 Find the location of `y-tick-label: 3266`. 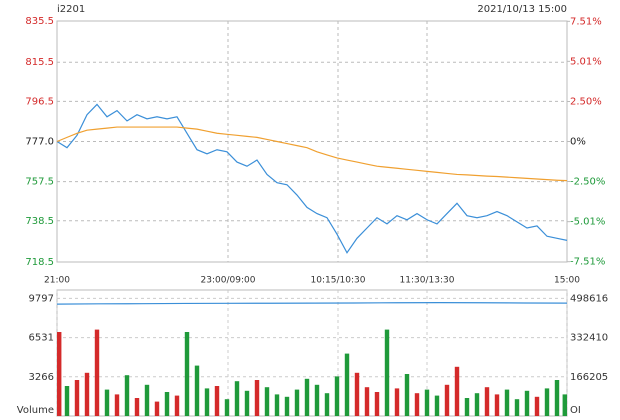

y-tick-label: 3266 is located at coordinates (41, 377).